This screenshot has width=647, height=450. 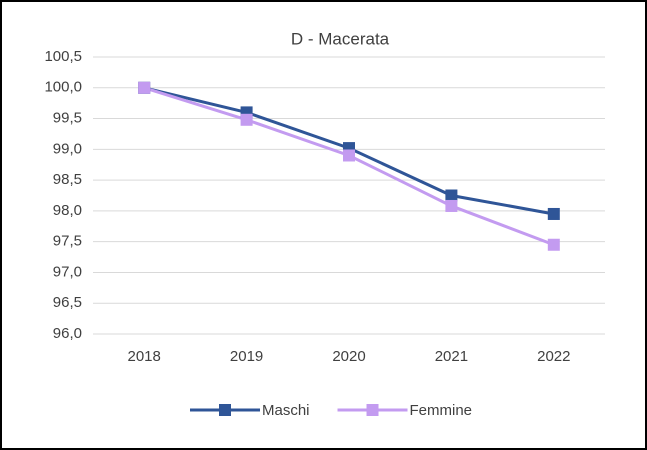 What do you see at coordinates (553, 356) in the screenshot?
I see `x-tick-label: 2022` at bounding box center [553, 356].